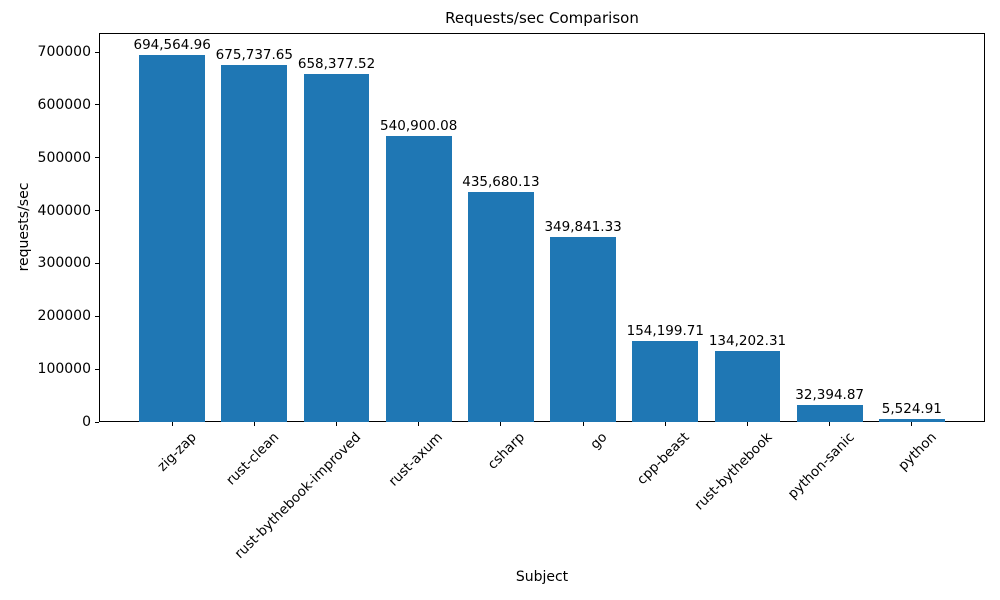  I want to click on y-tick-label: 500000, so click(64, 157).